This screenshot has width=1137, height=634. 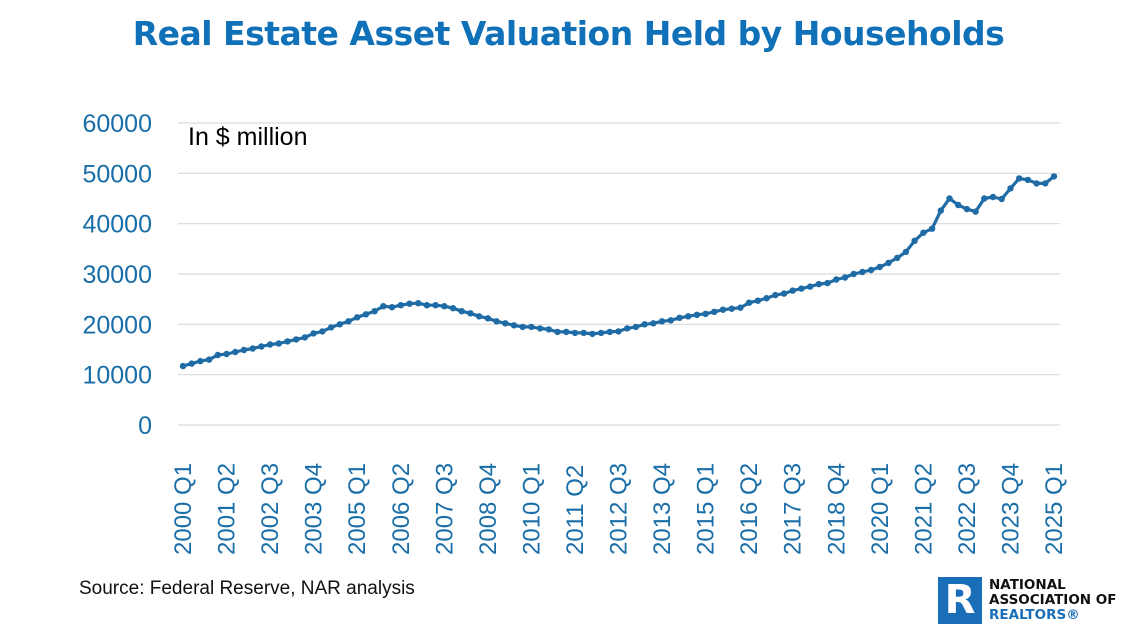 What do you see at coordinates (247, 588) in the screenshot?
I see `source-note: Source: Federal Reserve, NAR analysis` at bounding box center [247, 588].